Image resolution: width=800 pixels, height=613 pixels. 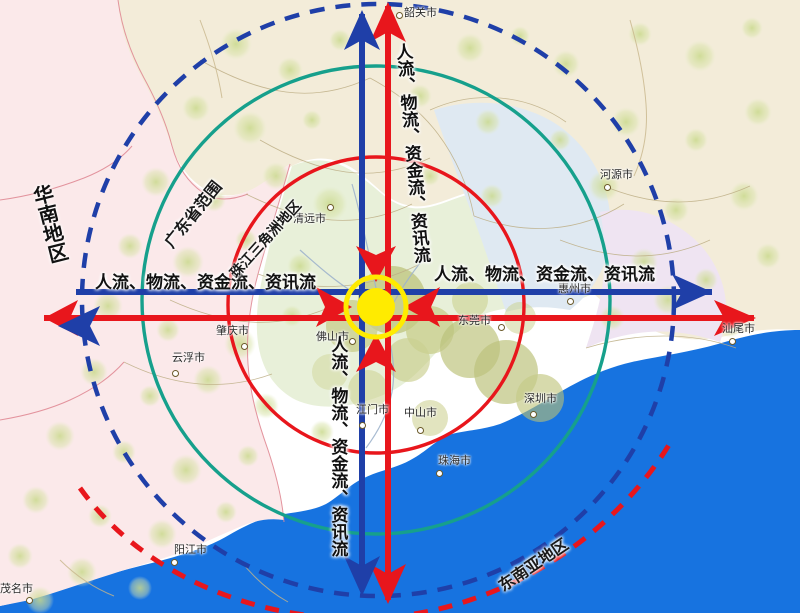 What do you see at coordinates (352, 341) in the screenshot?
I see `city-dot-foshan` at bounding box center [352, 341].